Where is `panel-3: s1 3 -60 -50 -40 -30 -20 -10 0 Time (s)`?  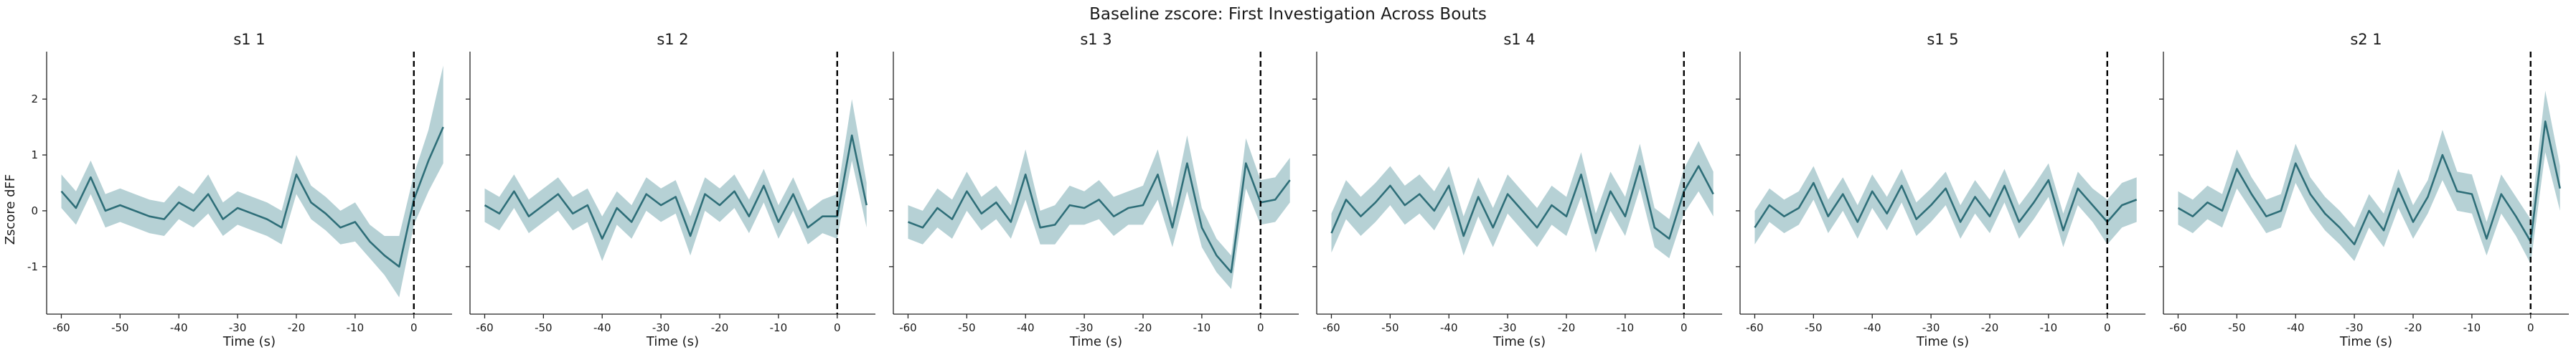 panel-3: s1 3 -60 -50 -40 -30 -20 -10 0 Time (s) is located at coordinates (1094, 190).